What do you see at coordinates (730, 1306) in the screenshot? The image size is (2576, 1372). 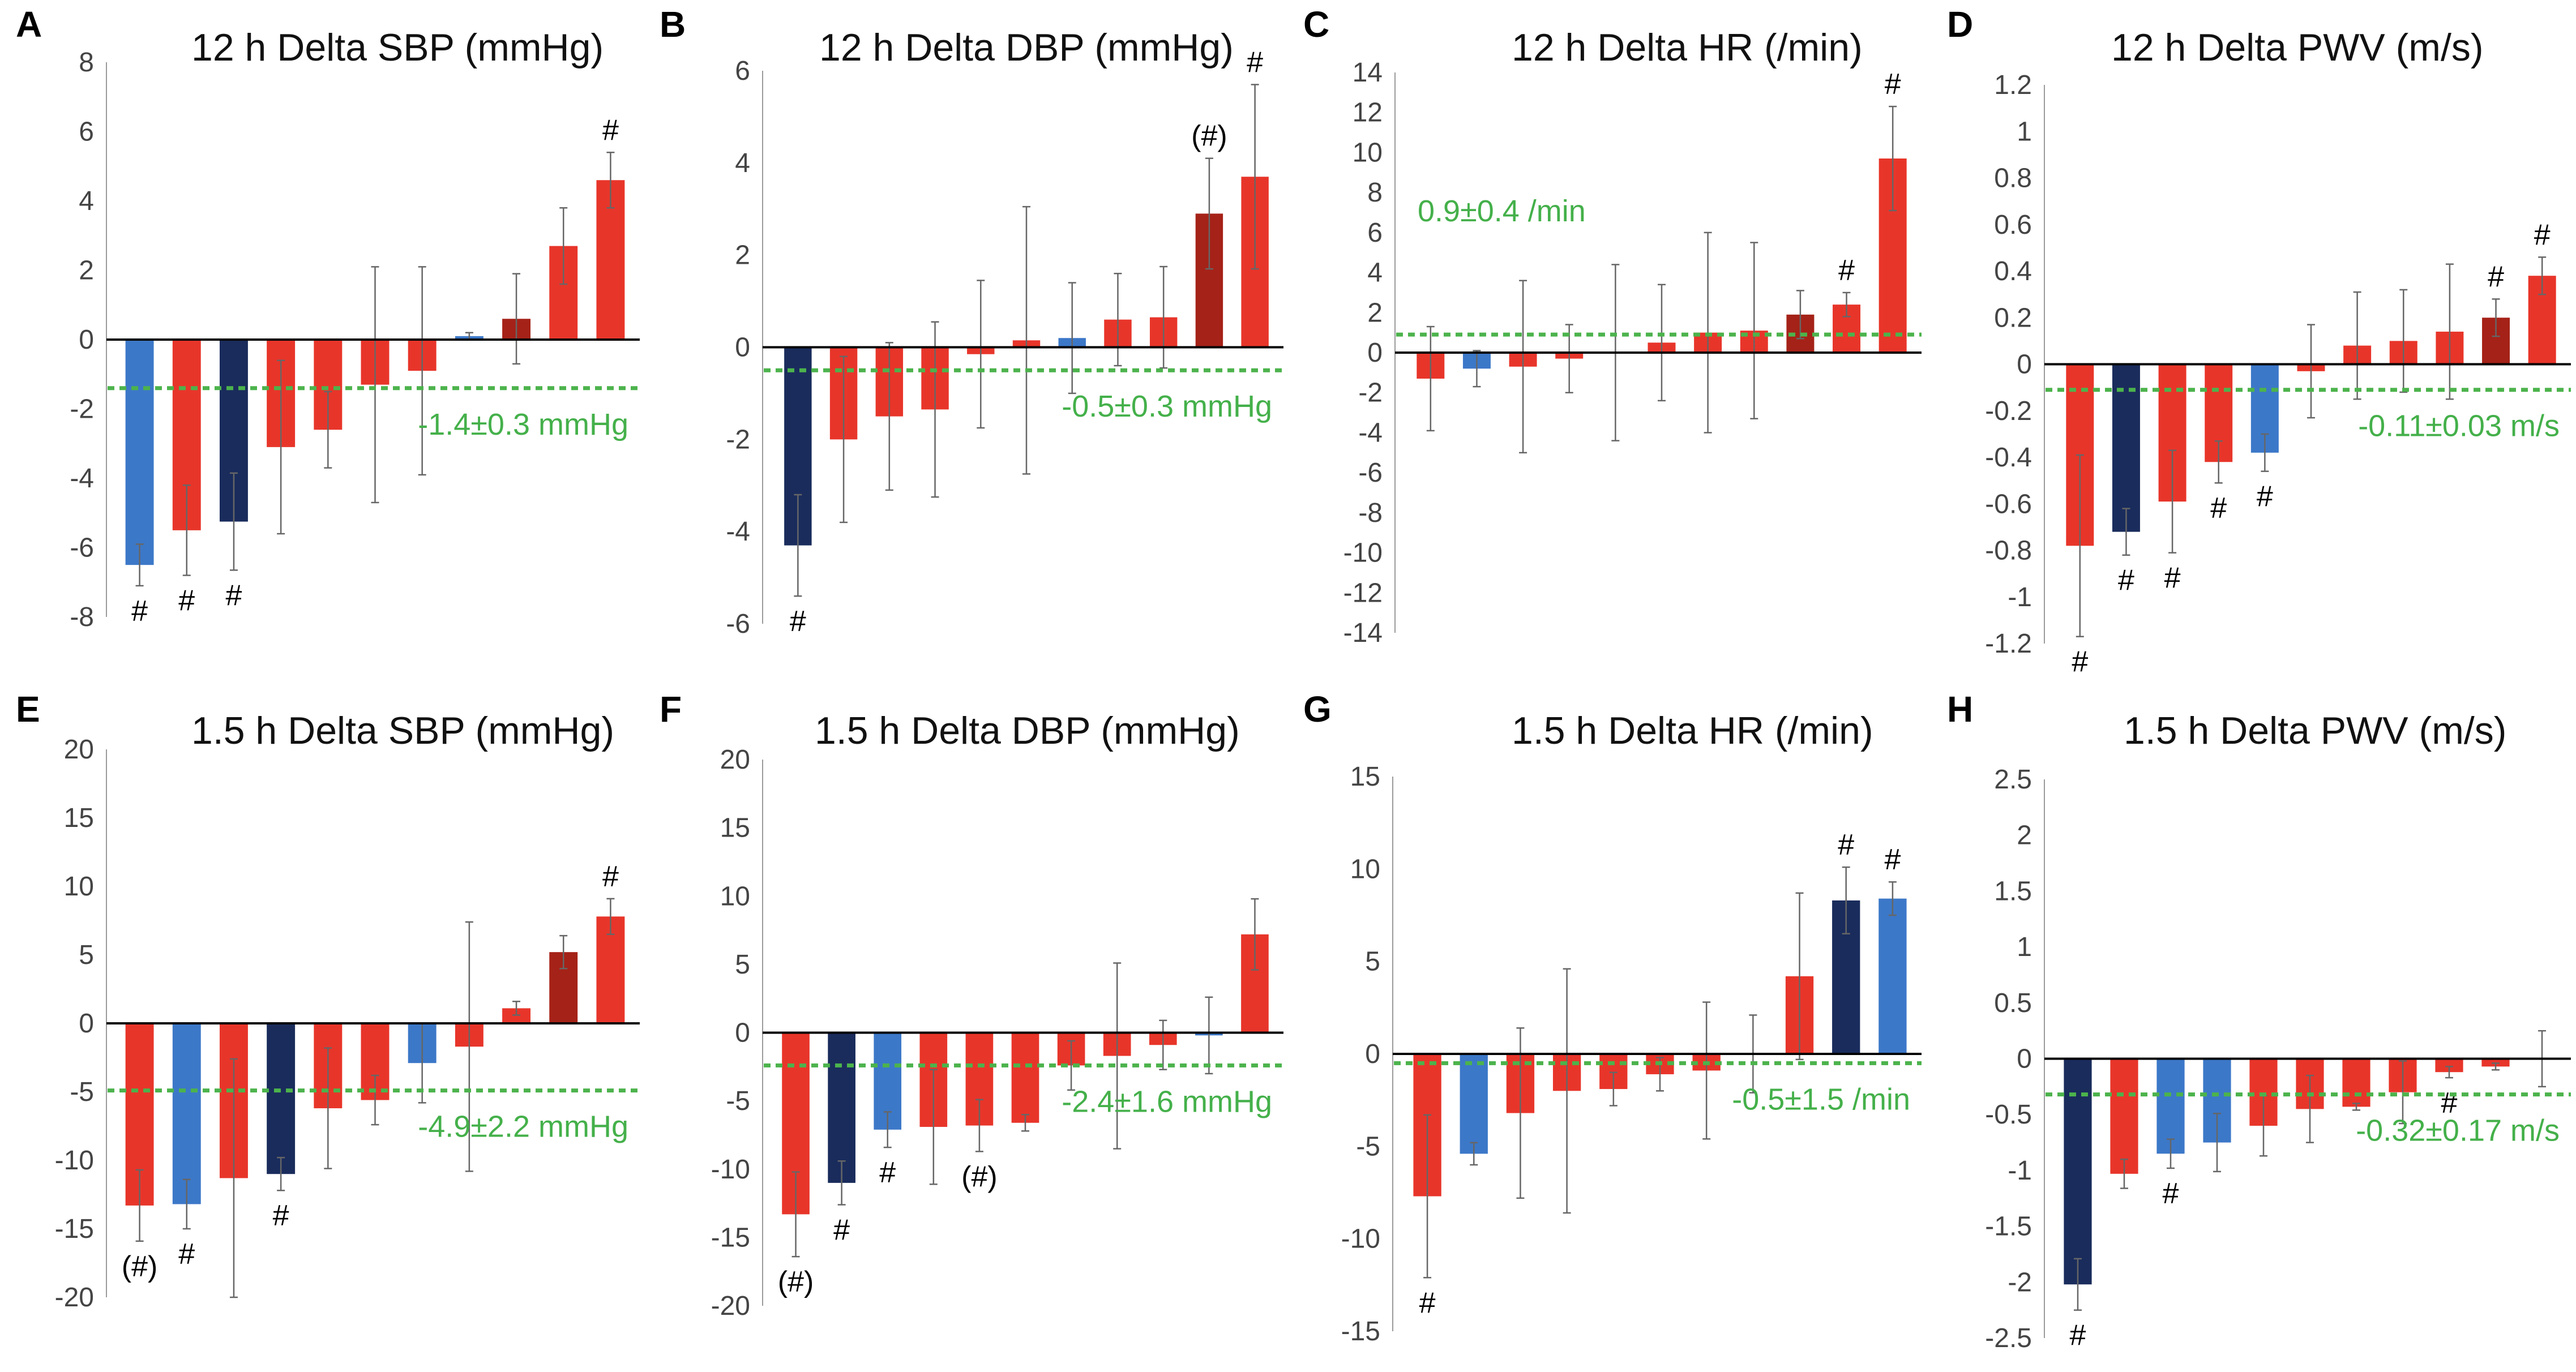 I see `y-tick-label: -20` at bounding box center [730, 1306].